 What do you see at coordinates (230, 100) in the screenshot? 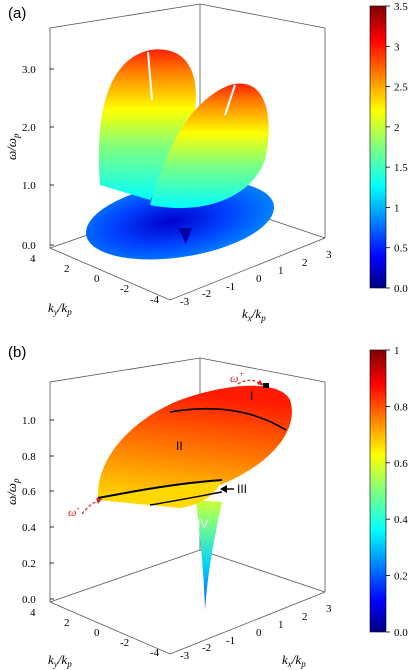
I see `surface-cut-right` at bounding box center [230, 100].